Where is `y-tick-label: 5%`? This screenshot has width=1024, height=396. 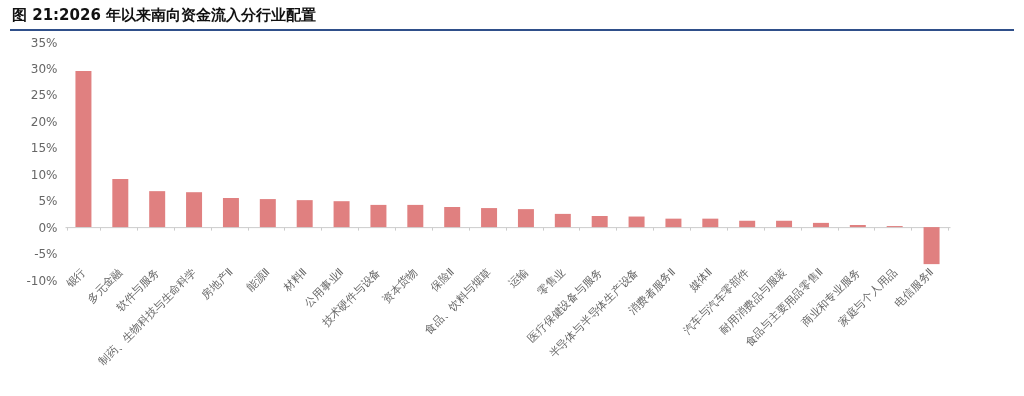 y-tick-label: 5% is located at coordinates (48, 201).